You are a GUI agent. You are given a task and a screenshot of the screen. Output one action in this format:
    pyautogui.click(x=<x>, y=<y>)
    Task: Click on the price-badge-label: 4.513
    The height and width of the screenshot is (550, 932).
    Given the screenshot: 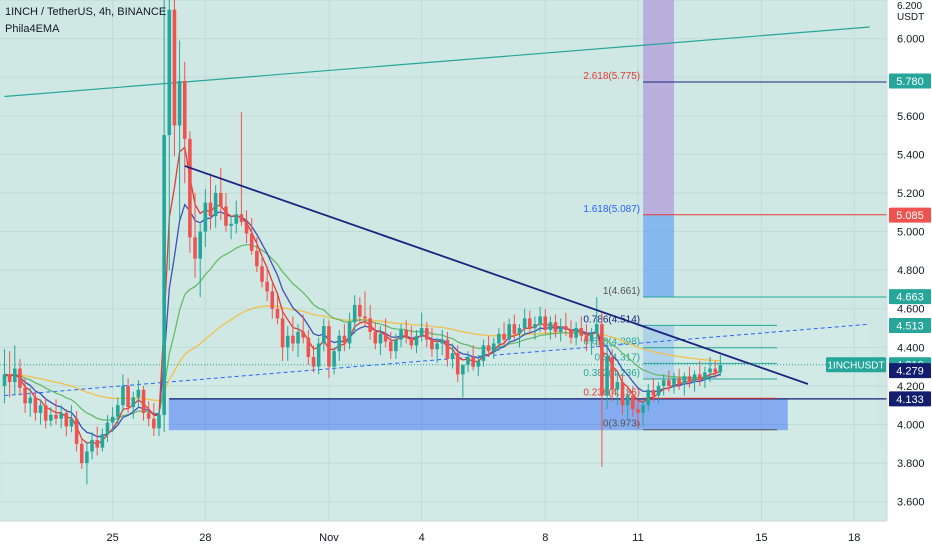 What is the action you would take?
    pyautogui.click(x=910, y=327)
    